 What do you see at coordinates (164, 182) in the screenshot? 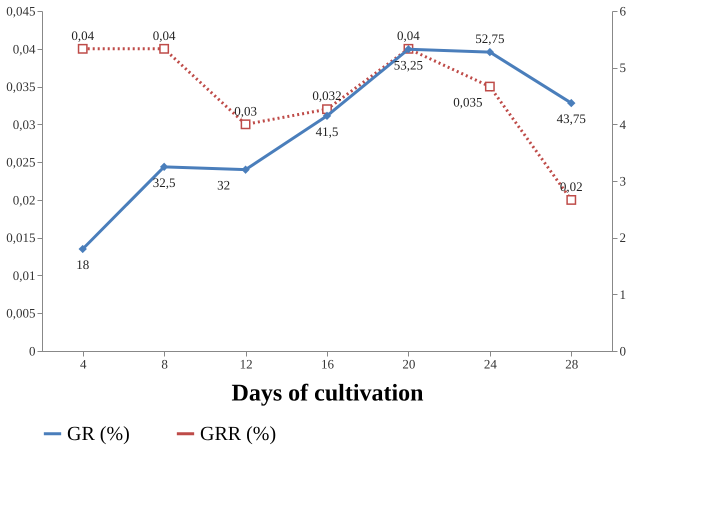
I see `annotation: 32,5` at bounding box center [164, 182].